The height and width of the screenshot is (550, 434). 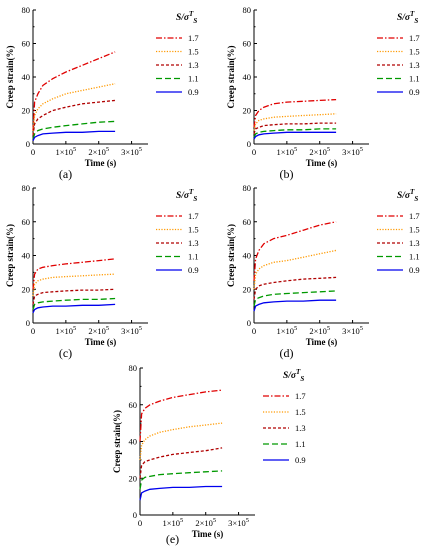 I want to click on panel-letter: (b), so click(x=287, y=174).